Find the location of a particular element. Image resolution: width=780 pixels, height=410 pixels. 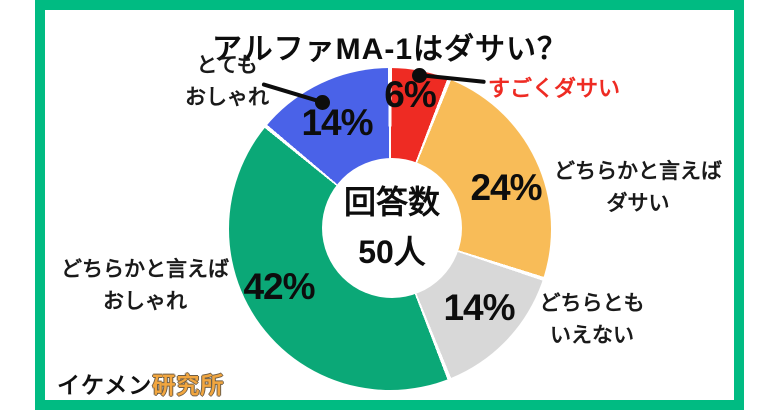

pct-sugoku-dasai: 6% is located at coordinates (410, 94).